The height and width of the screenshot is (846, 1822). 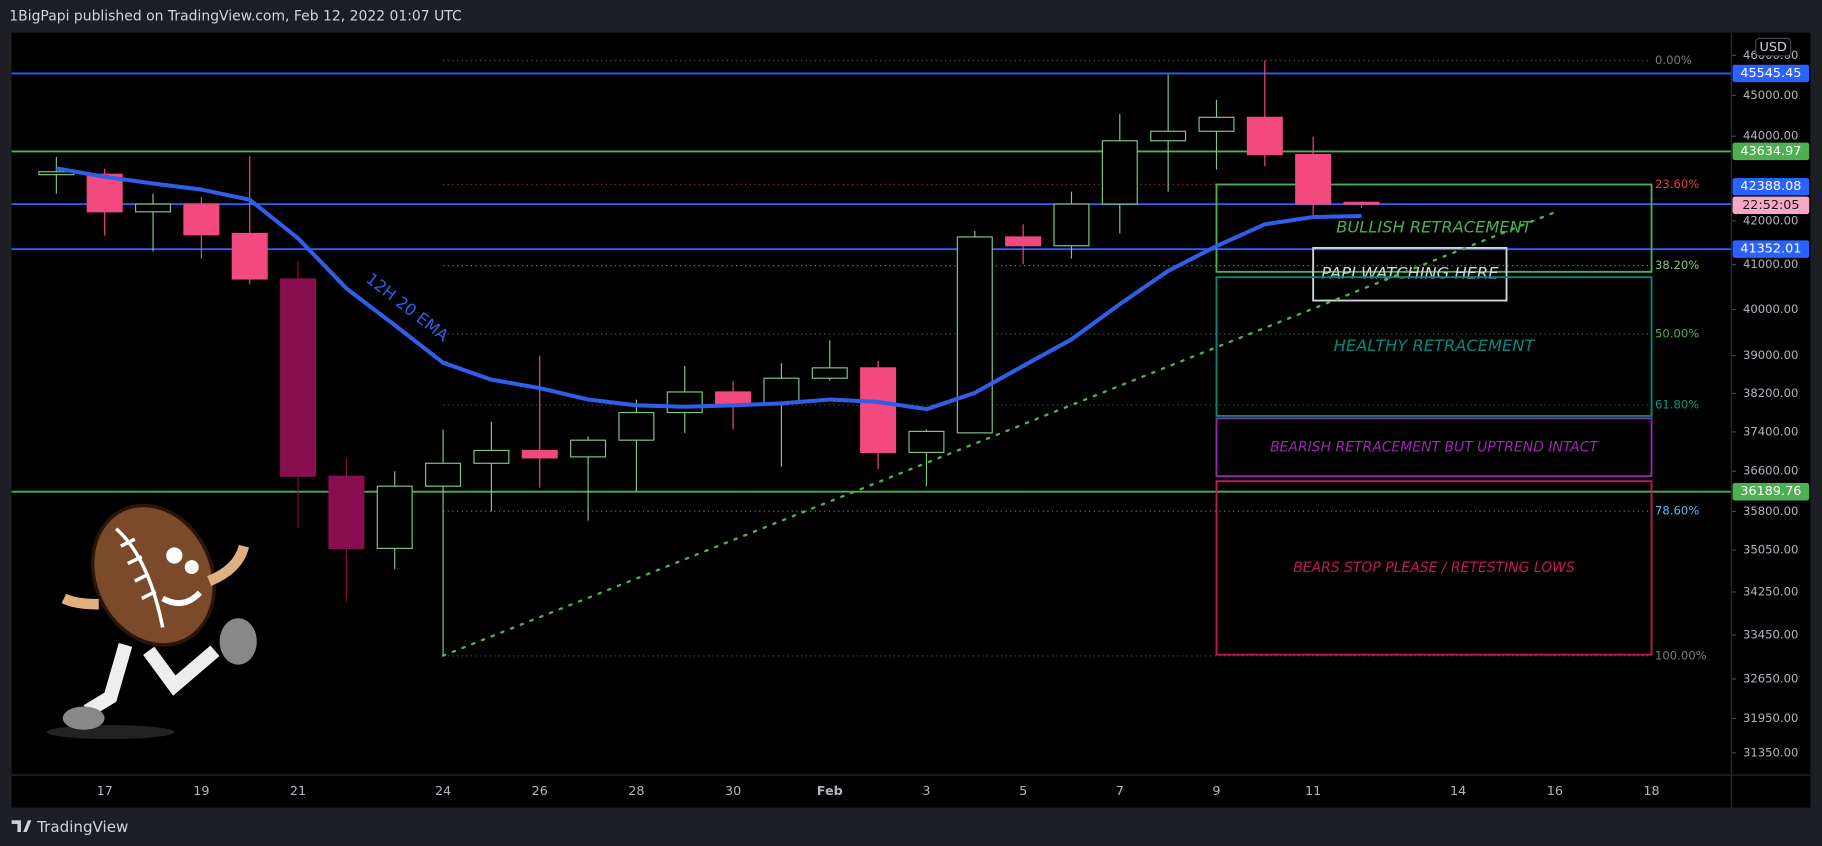 I want to click on currency-box, so click(x=1773, y=47).